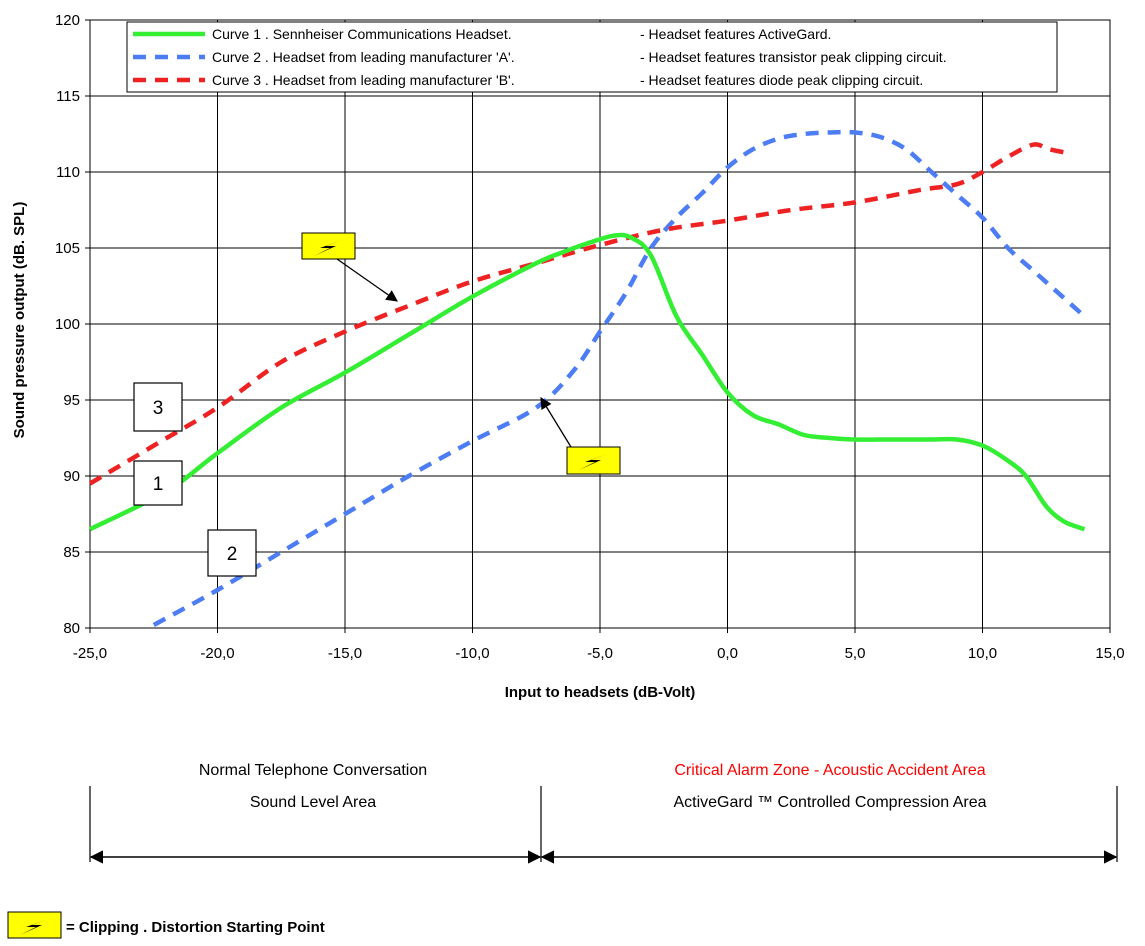  Describe the element at coordinates (71, 552) in the screenshot. I see `y-tick-label: 85` at that location.